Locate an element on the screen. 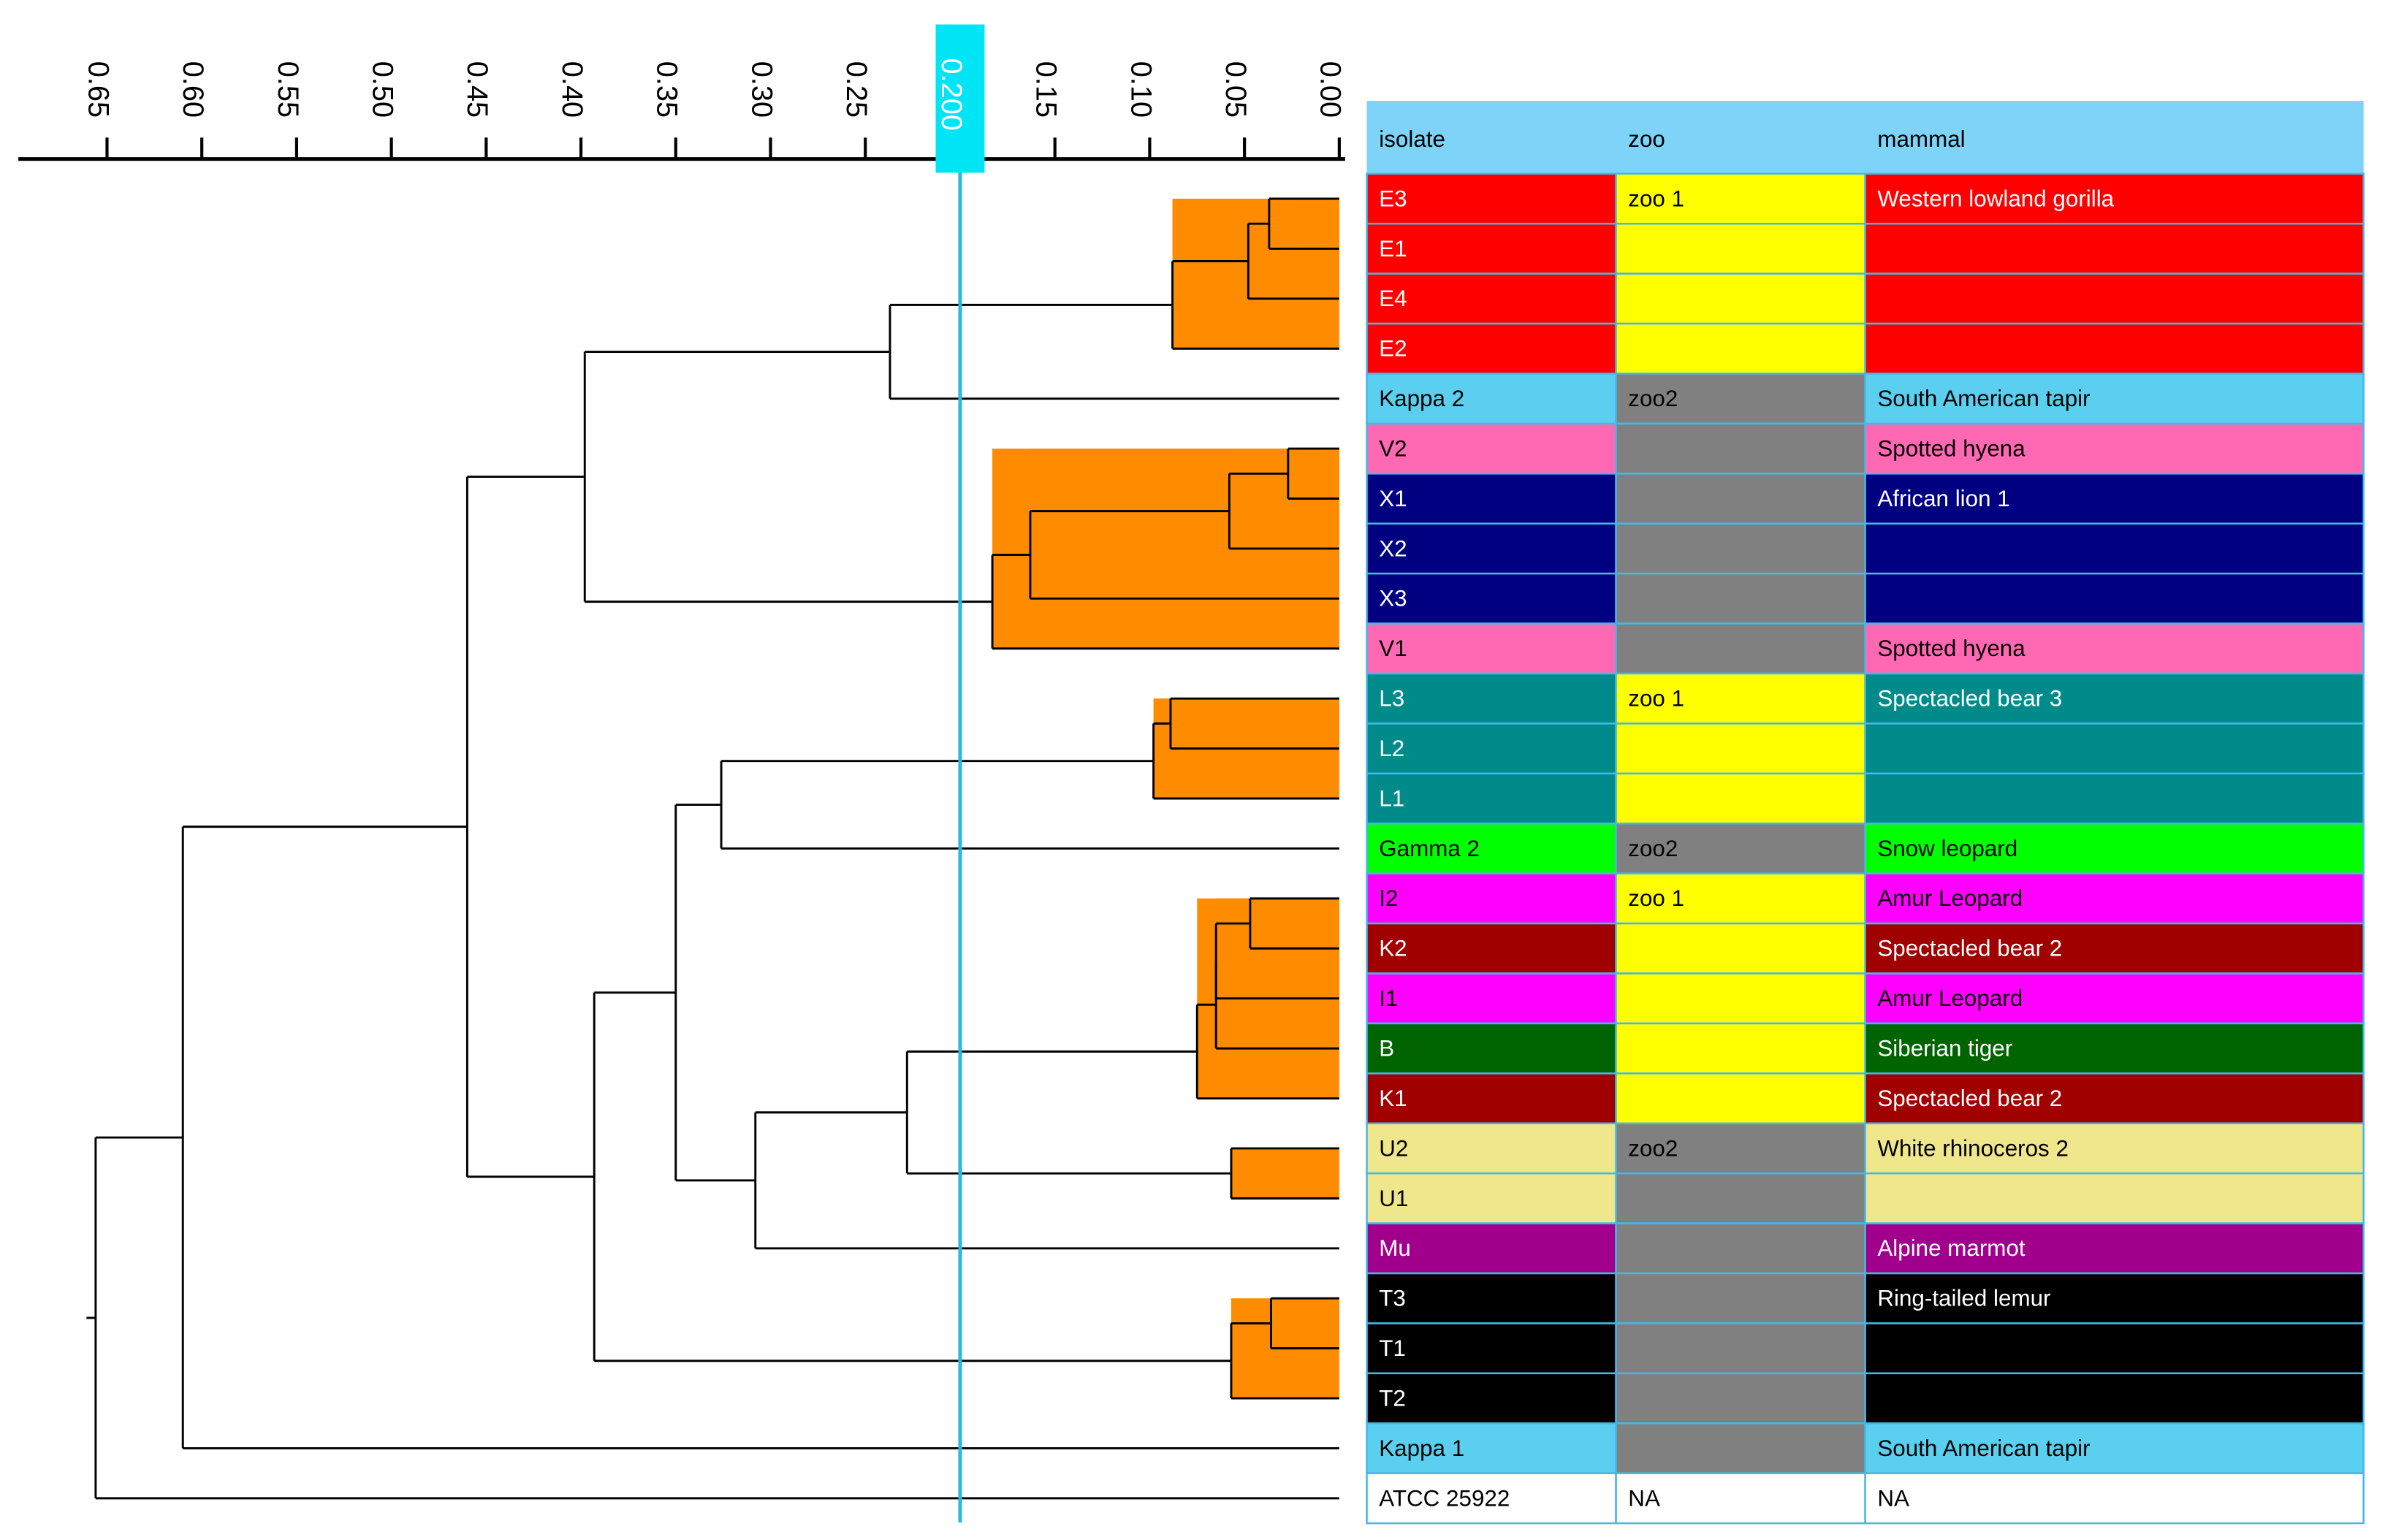 Image resolution: width=2385 pixels, height=1540 pixels. cluster-shade-E is located at coordinates (1255, 274).